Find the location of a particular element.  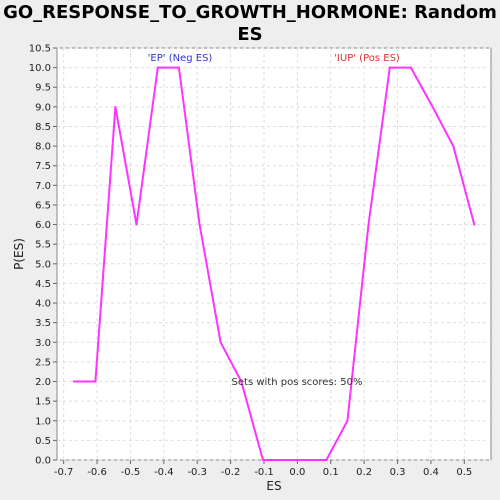

x-tick-label: -0.2 is located at coordinates (231, 472).